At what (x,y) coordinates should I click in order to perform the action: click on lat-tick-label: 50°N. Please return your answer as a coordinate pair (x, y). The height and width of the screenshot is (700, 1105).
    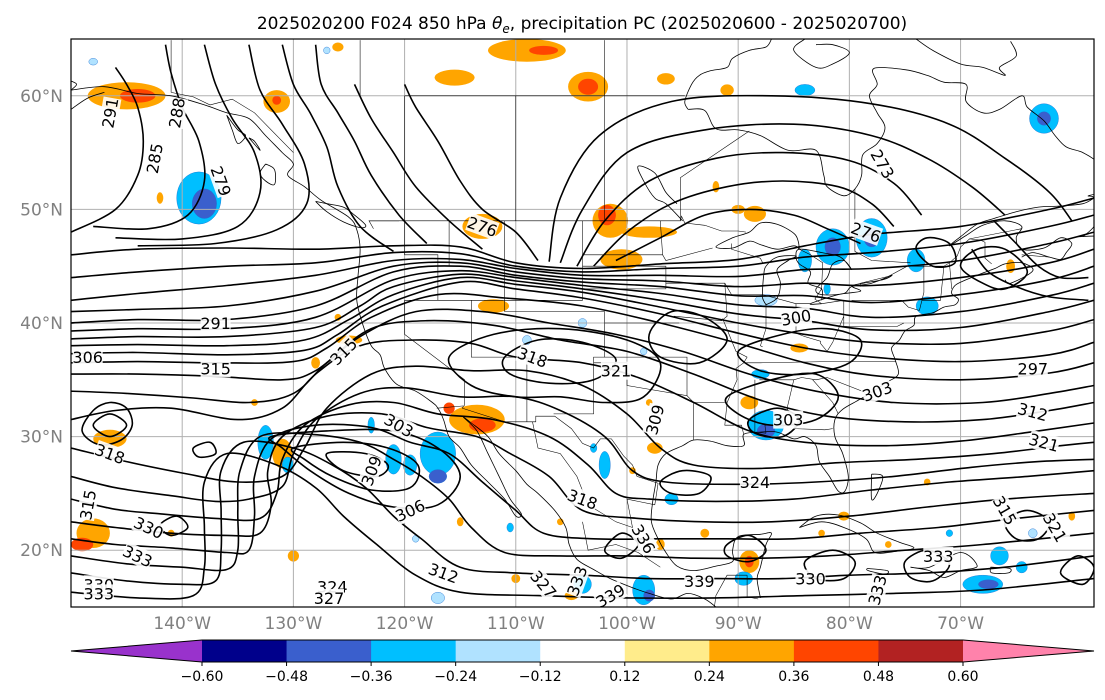
    Looking at the image, I should click on (41, 210).